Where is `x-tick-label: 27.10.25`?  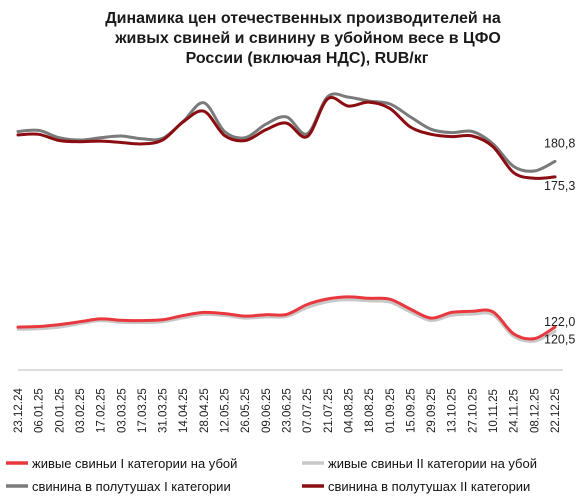 x-tick-label: 27.10.25 is located at coordinates (473, 410).